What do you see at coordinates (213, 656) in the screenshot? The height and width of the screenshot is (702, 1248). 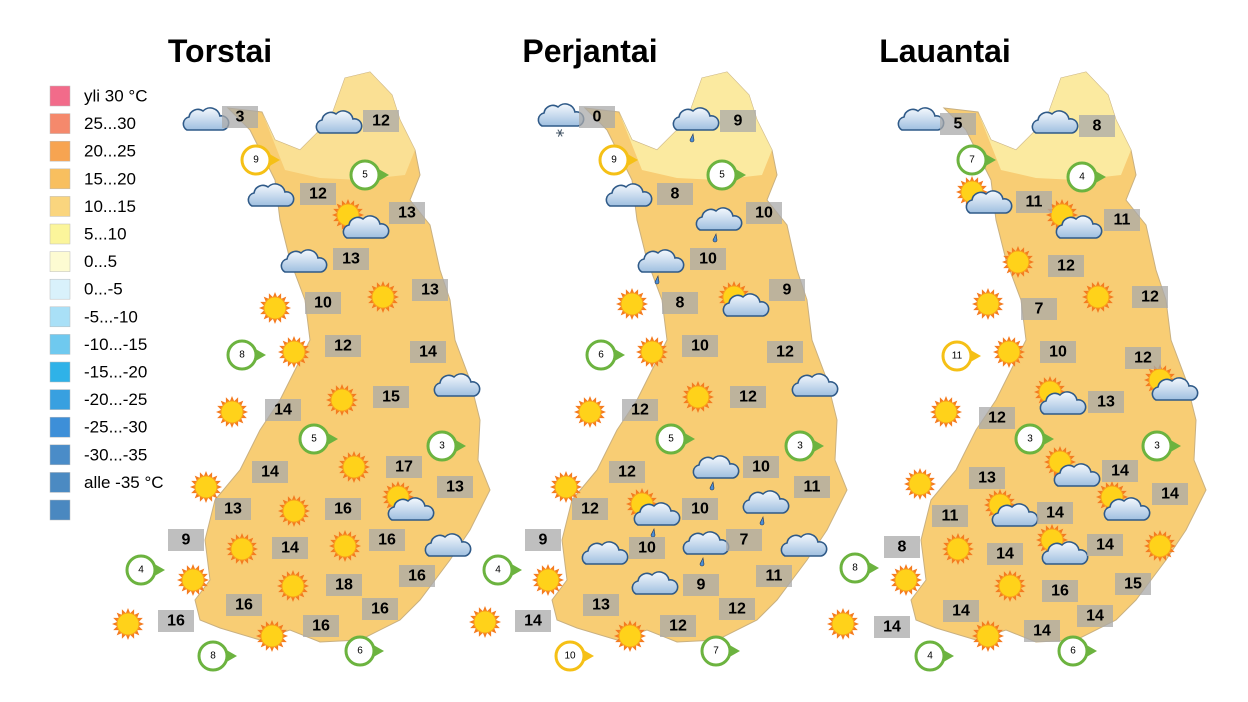 I see `wind-speed: 8` at bounding box center [213, 656].